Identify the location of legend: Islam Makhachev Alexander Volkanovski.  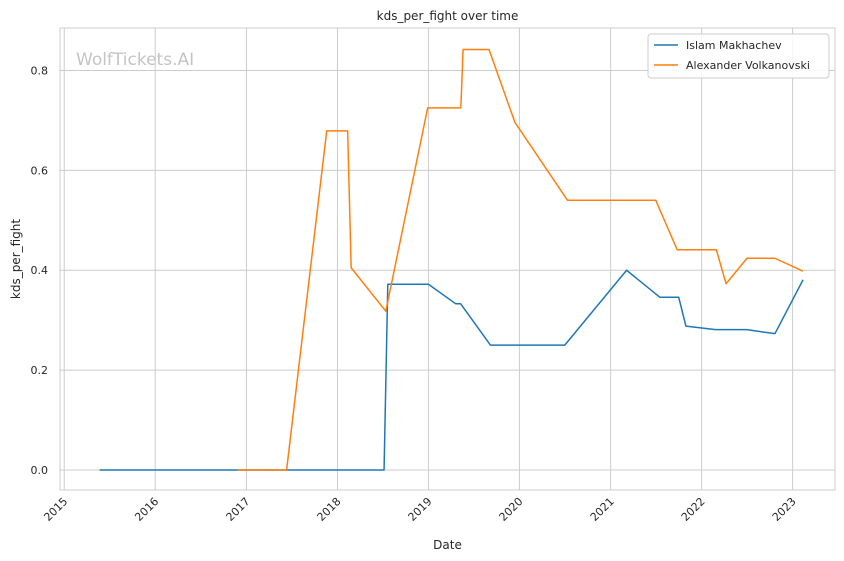
(738, 56).